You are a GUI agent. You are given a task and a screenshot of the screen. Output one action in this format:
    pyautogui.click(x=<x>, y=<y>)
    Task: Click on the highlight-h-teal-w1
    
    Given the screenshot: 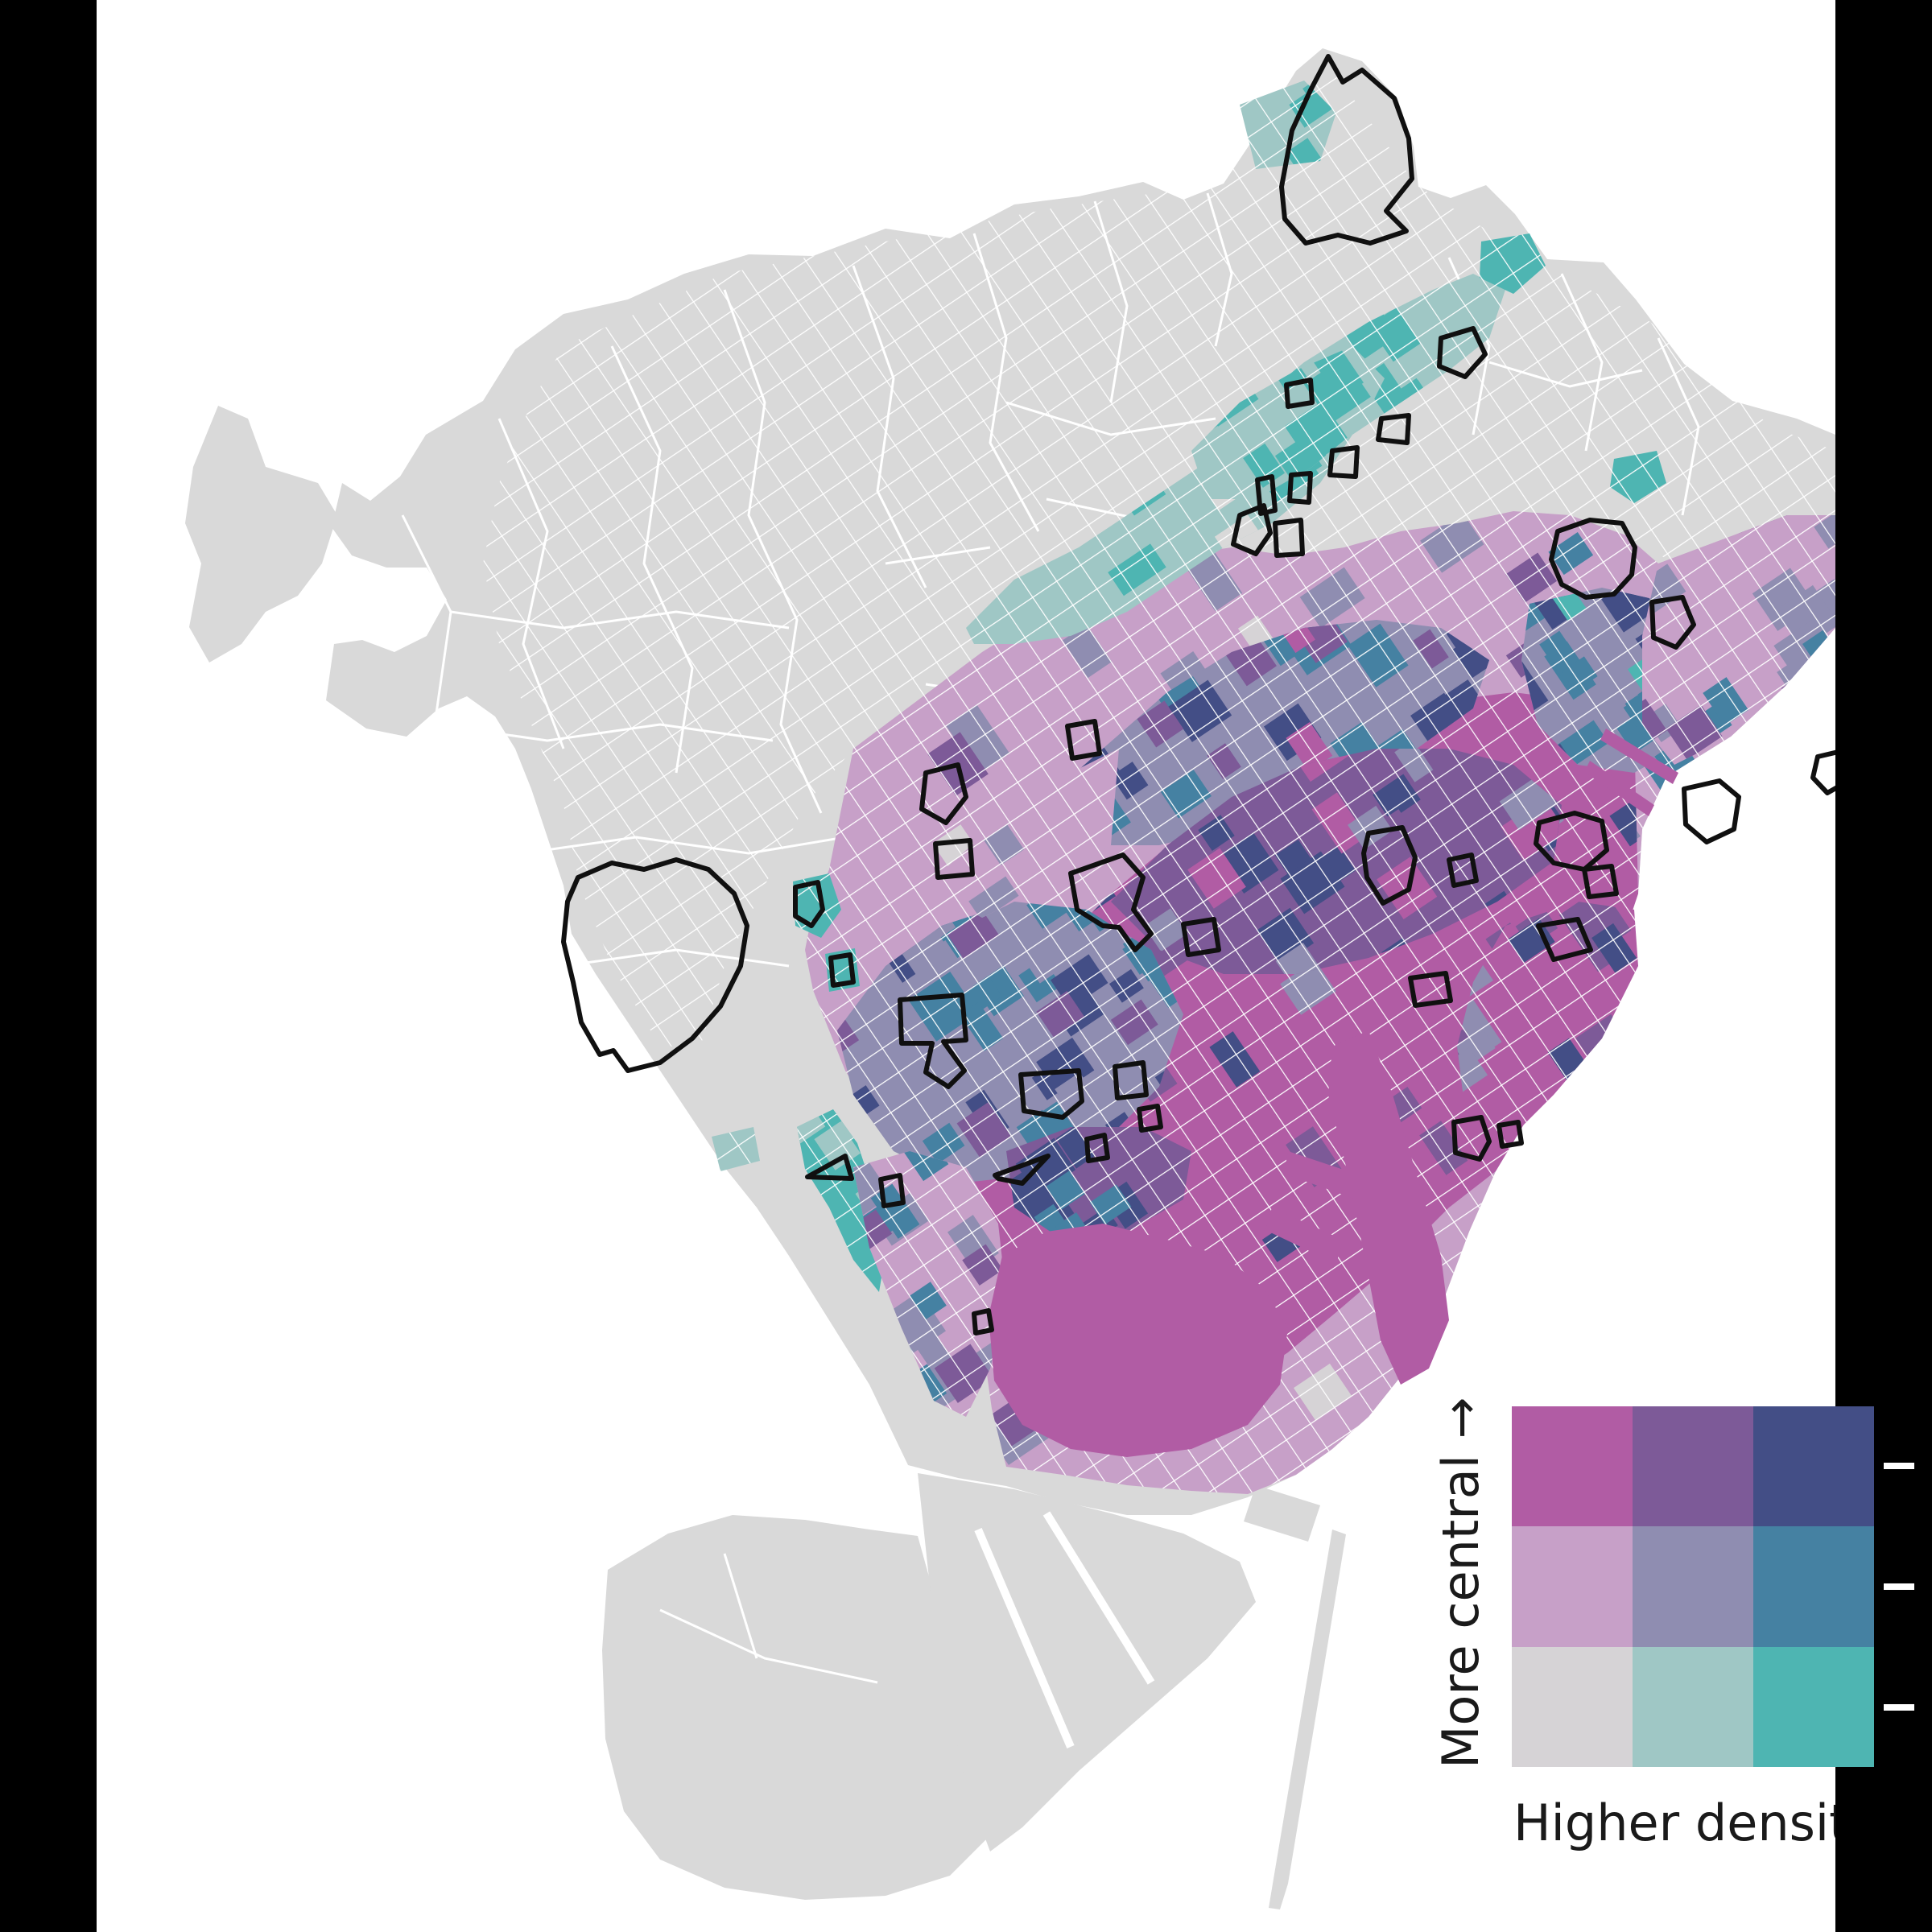 What is the action you would take?
    pyautogui.click(x=809, y=904)
    